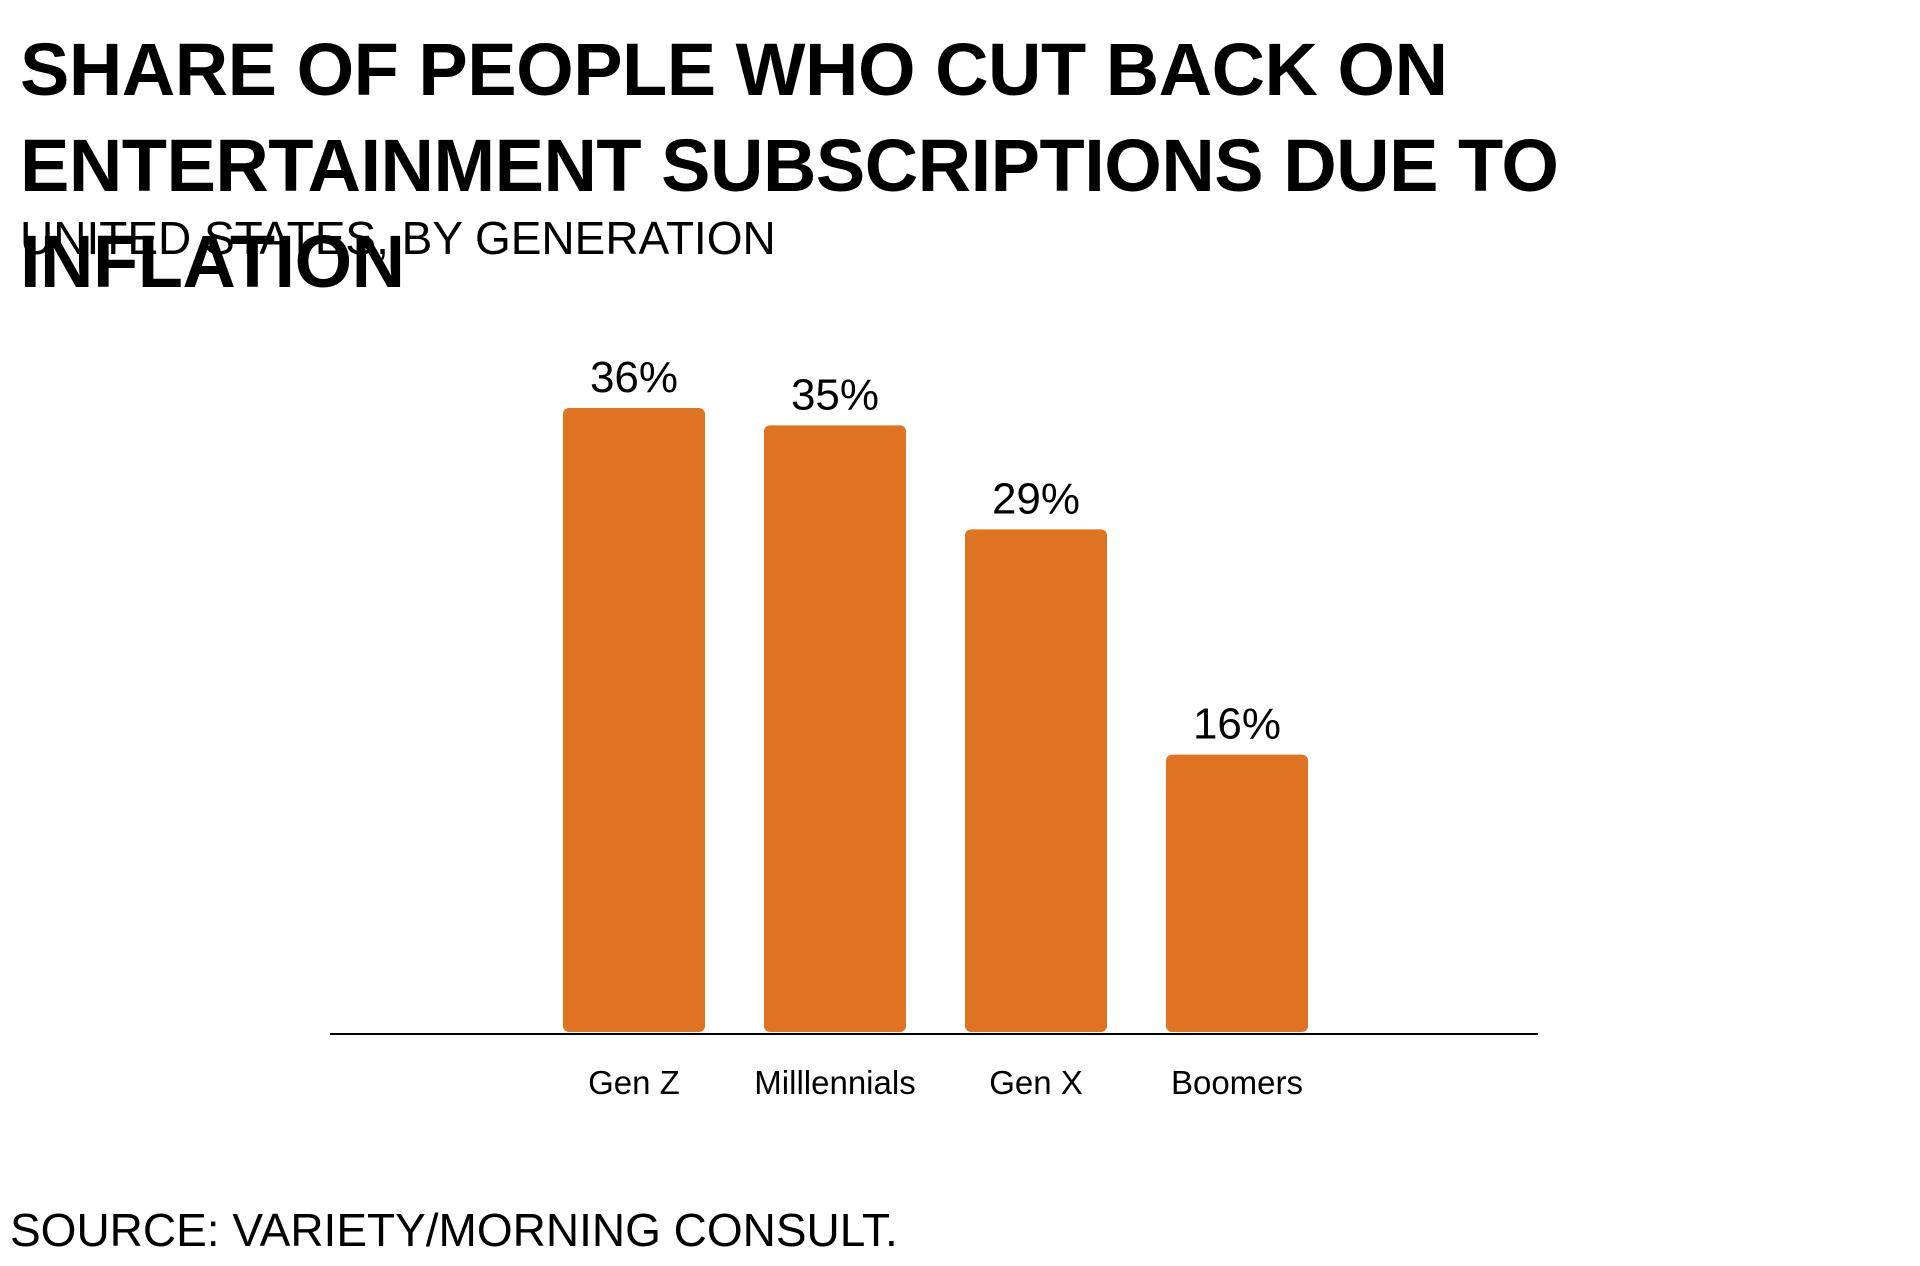 The height and width of the screenshot is (1266, 1920). Describe the element at coordinates (1036, 780) in the screenshot. I see `bar-gen-x` at that location.